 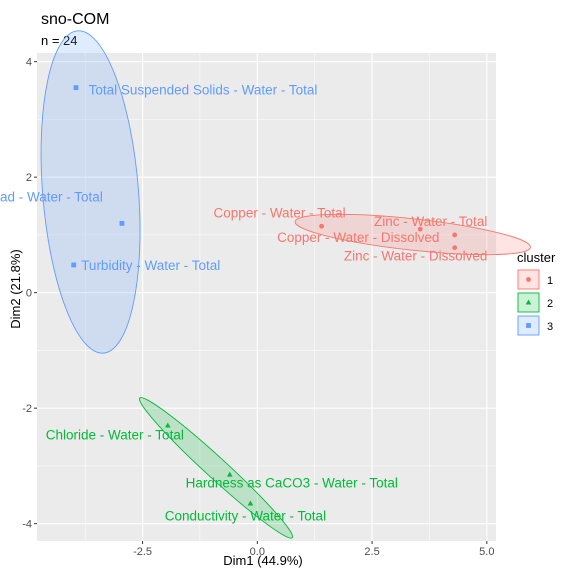 I want to click on cluster-3-ellipse, so click(x=90, y=192).